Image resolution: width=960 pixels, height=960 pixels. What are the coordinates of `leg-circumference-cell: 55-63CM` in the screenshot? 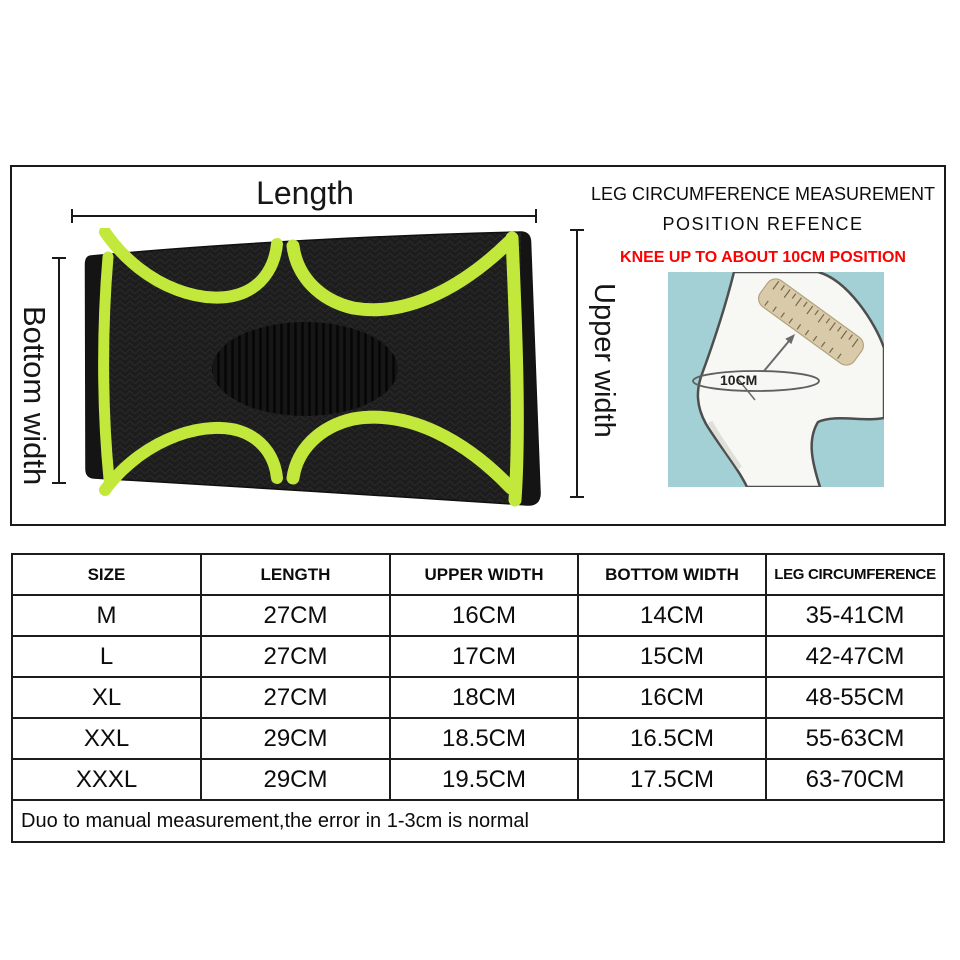 It's located at (855, 738).